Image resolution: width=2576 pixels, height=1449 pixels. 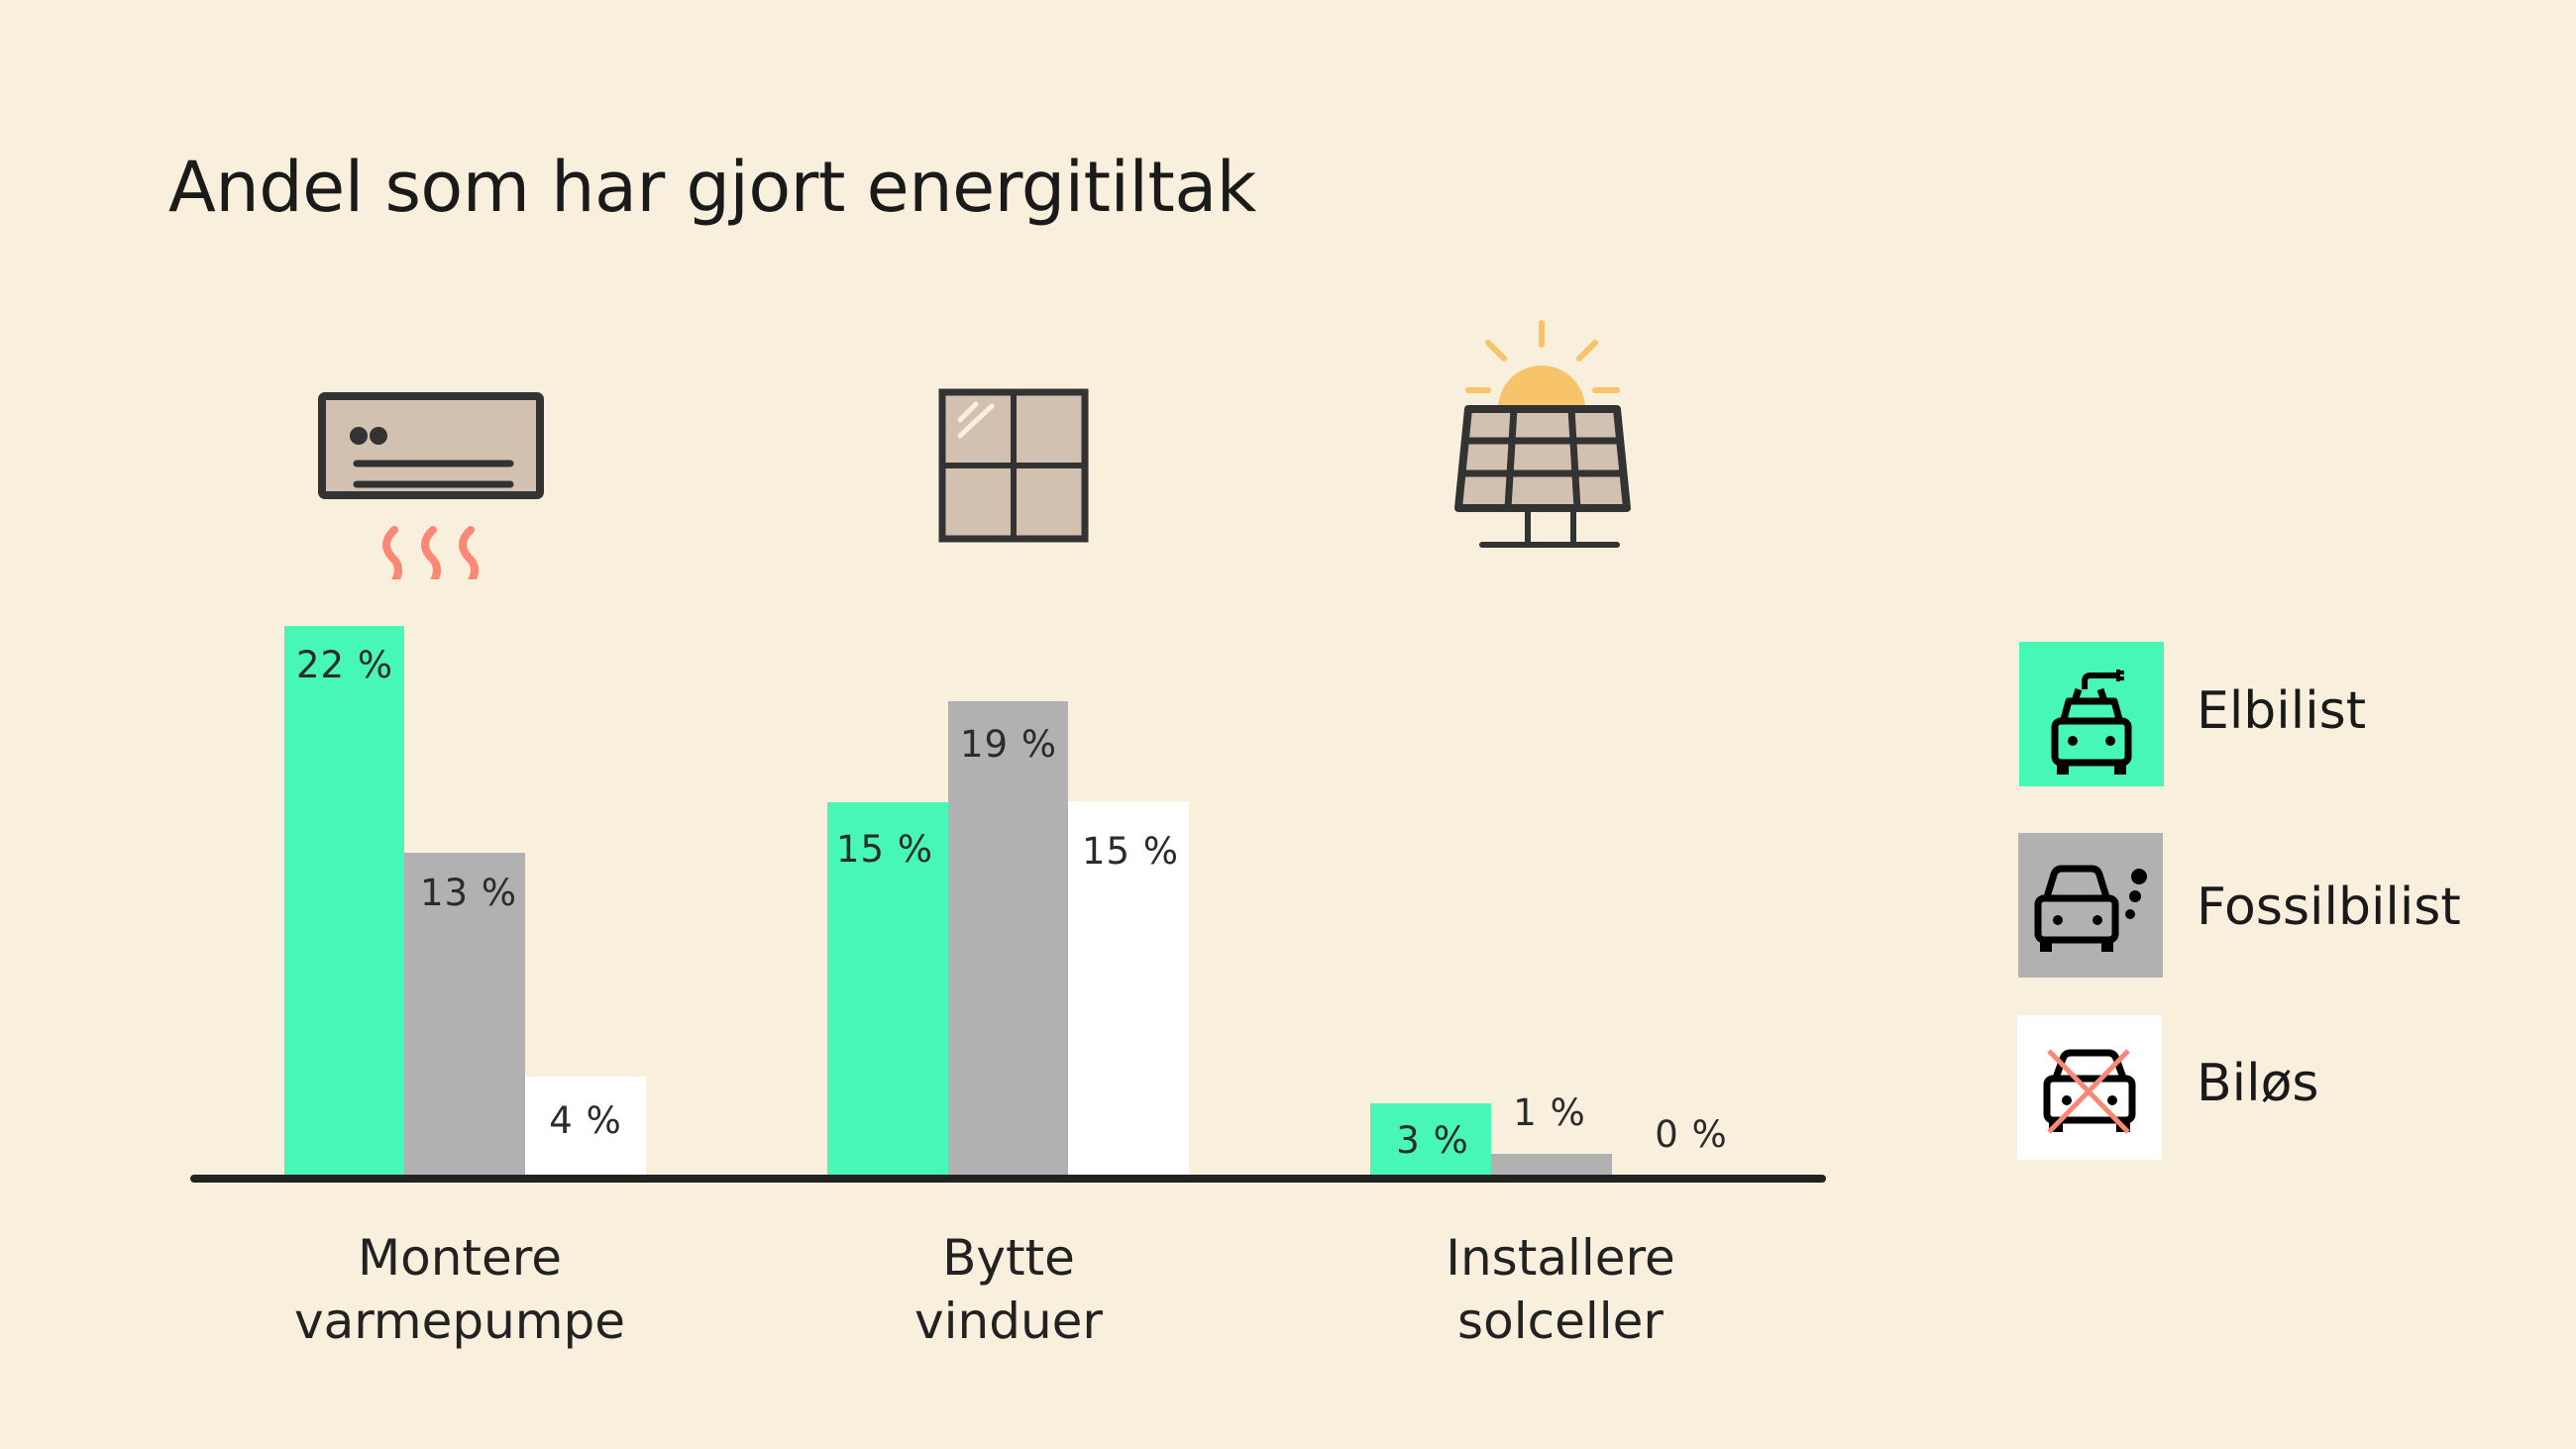 I want to click on bar-label: 3 %, so click(x=1432, y=1140).